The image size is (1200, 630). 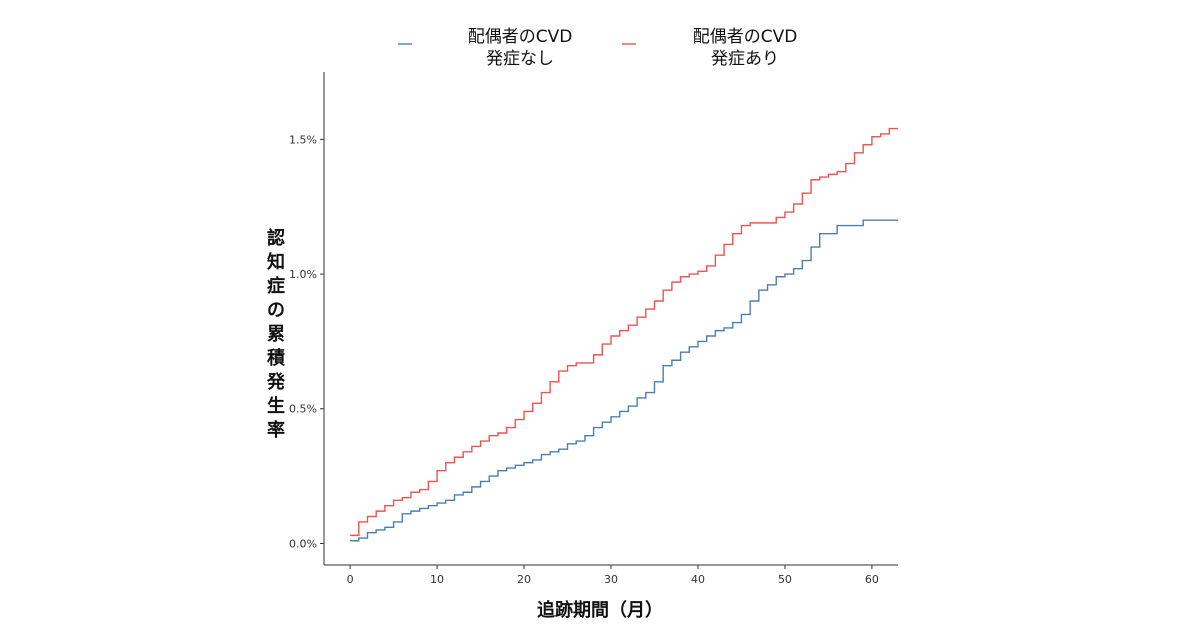 What do you see at coordinates (276, 262) in the screenshot?
I see `y-axis-title-char: 知` at bounding box center [276, 262].